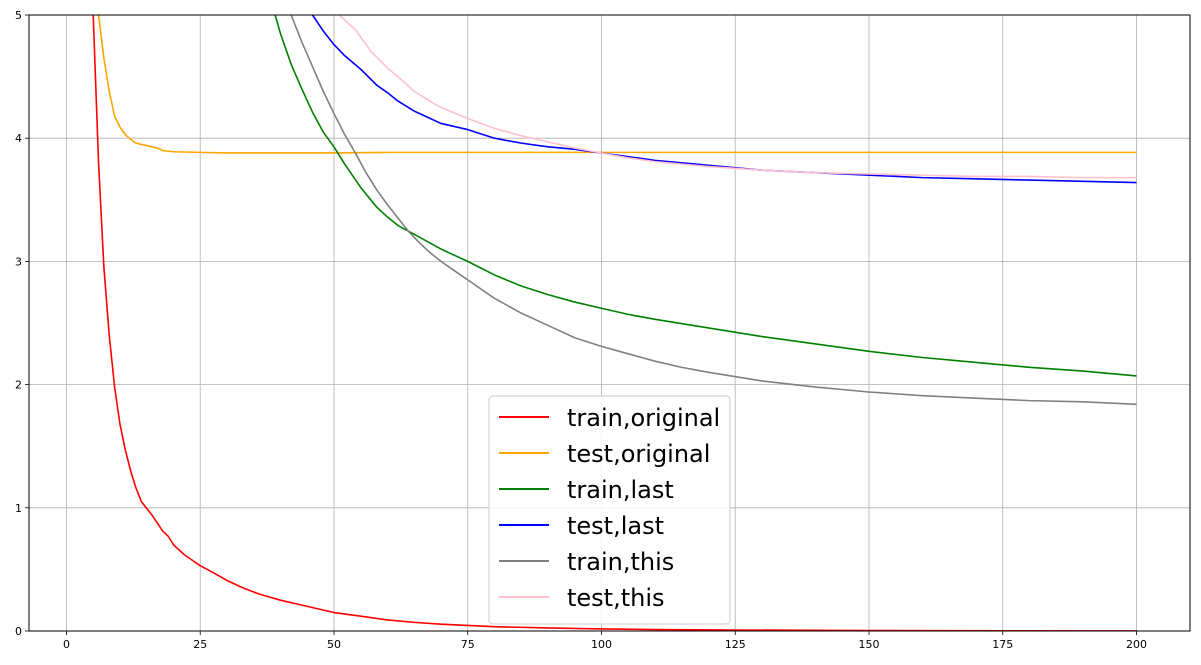  Describe the element at coordinates (66, 644) in the screenshot. I see `x-tick-label: 0` at that location.